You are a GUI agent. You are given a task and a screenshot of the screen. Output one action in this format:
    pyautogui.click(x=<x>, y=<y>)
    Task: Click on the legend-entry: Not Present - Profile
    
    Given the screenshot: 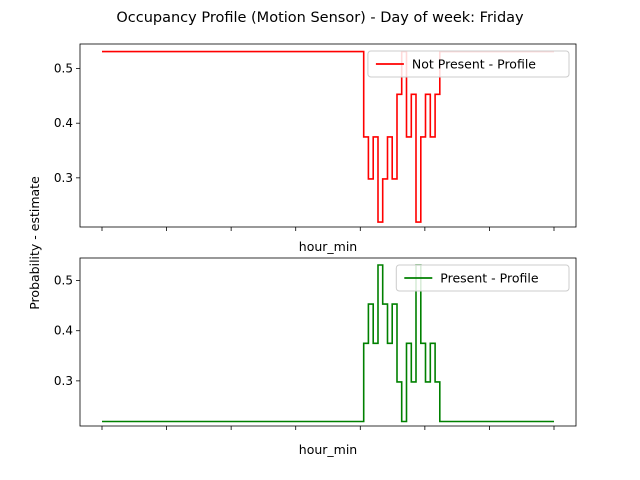 What is the action you would take?
    pyautogui.click(x=474, y=64)
    